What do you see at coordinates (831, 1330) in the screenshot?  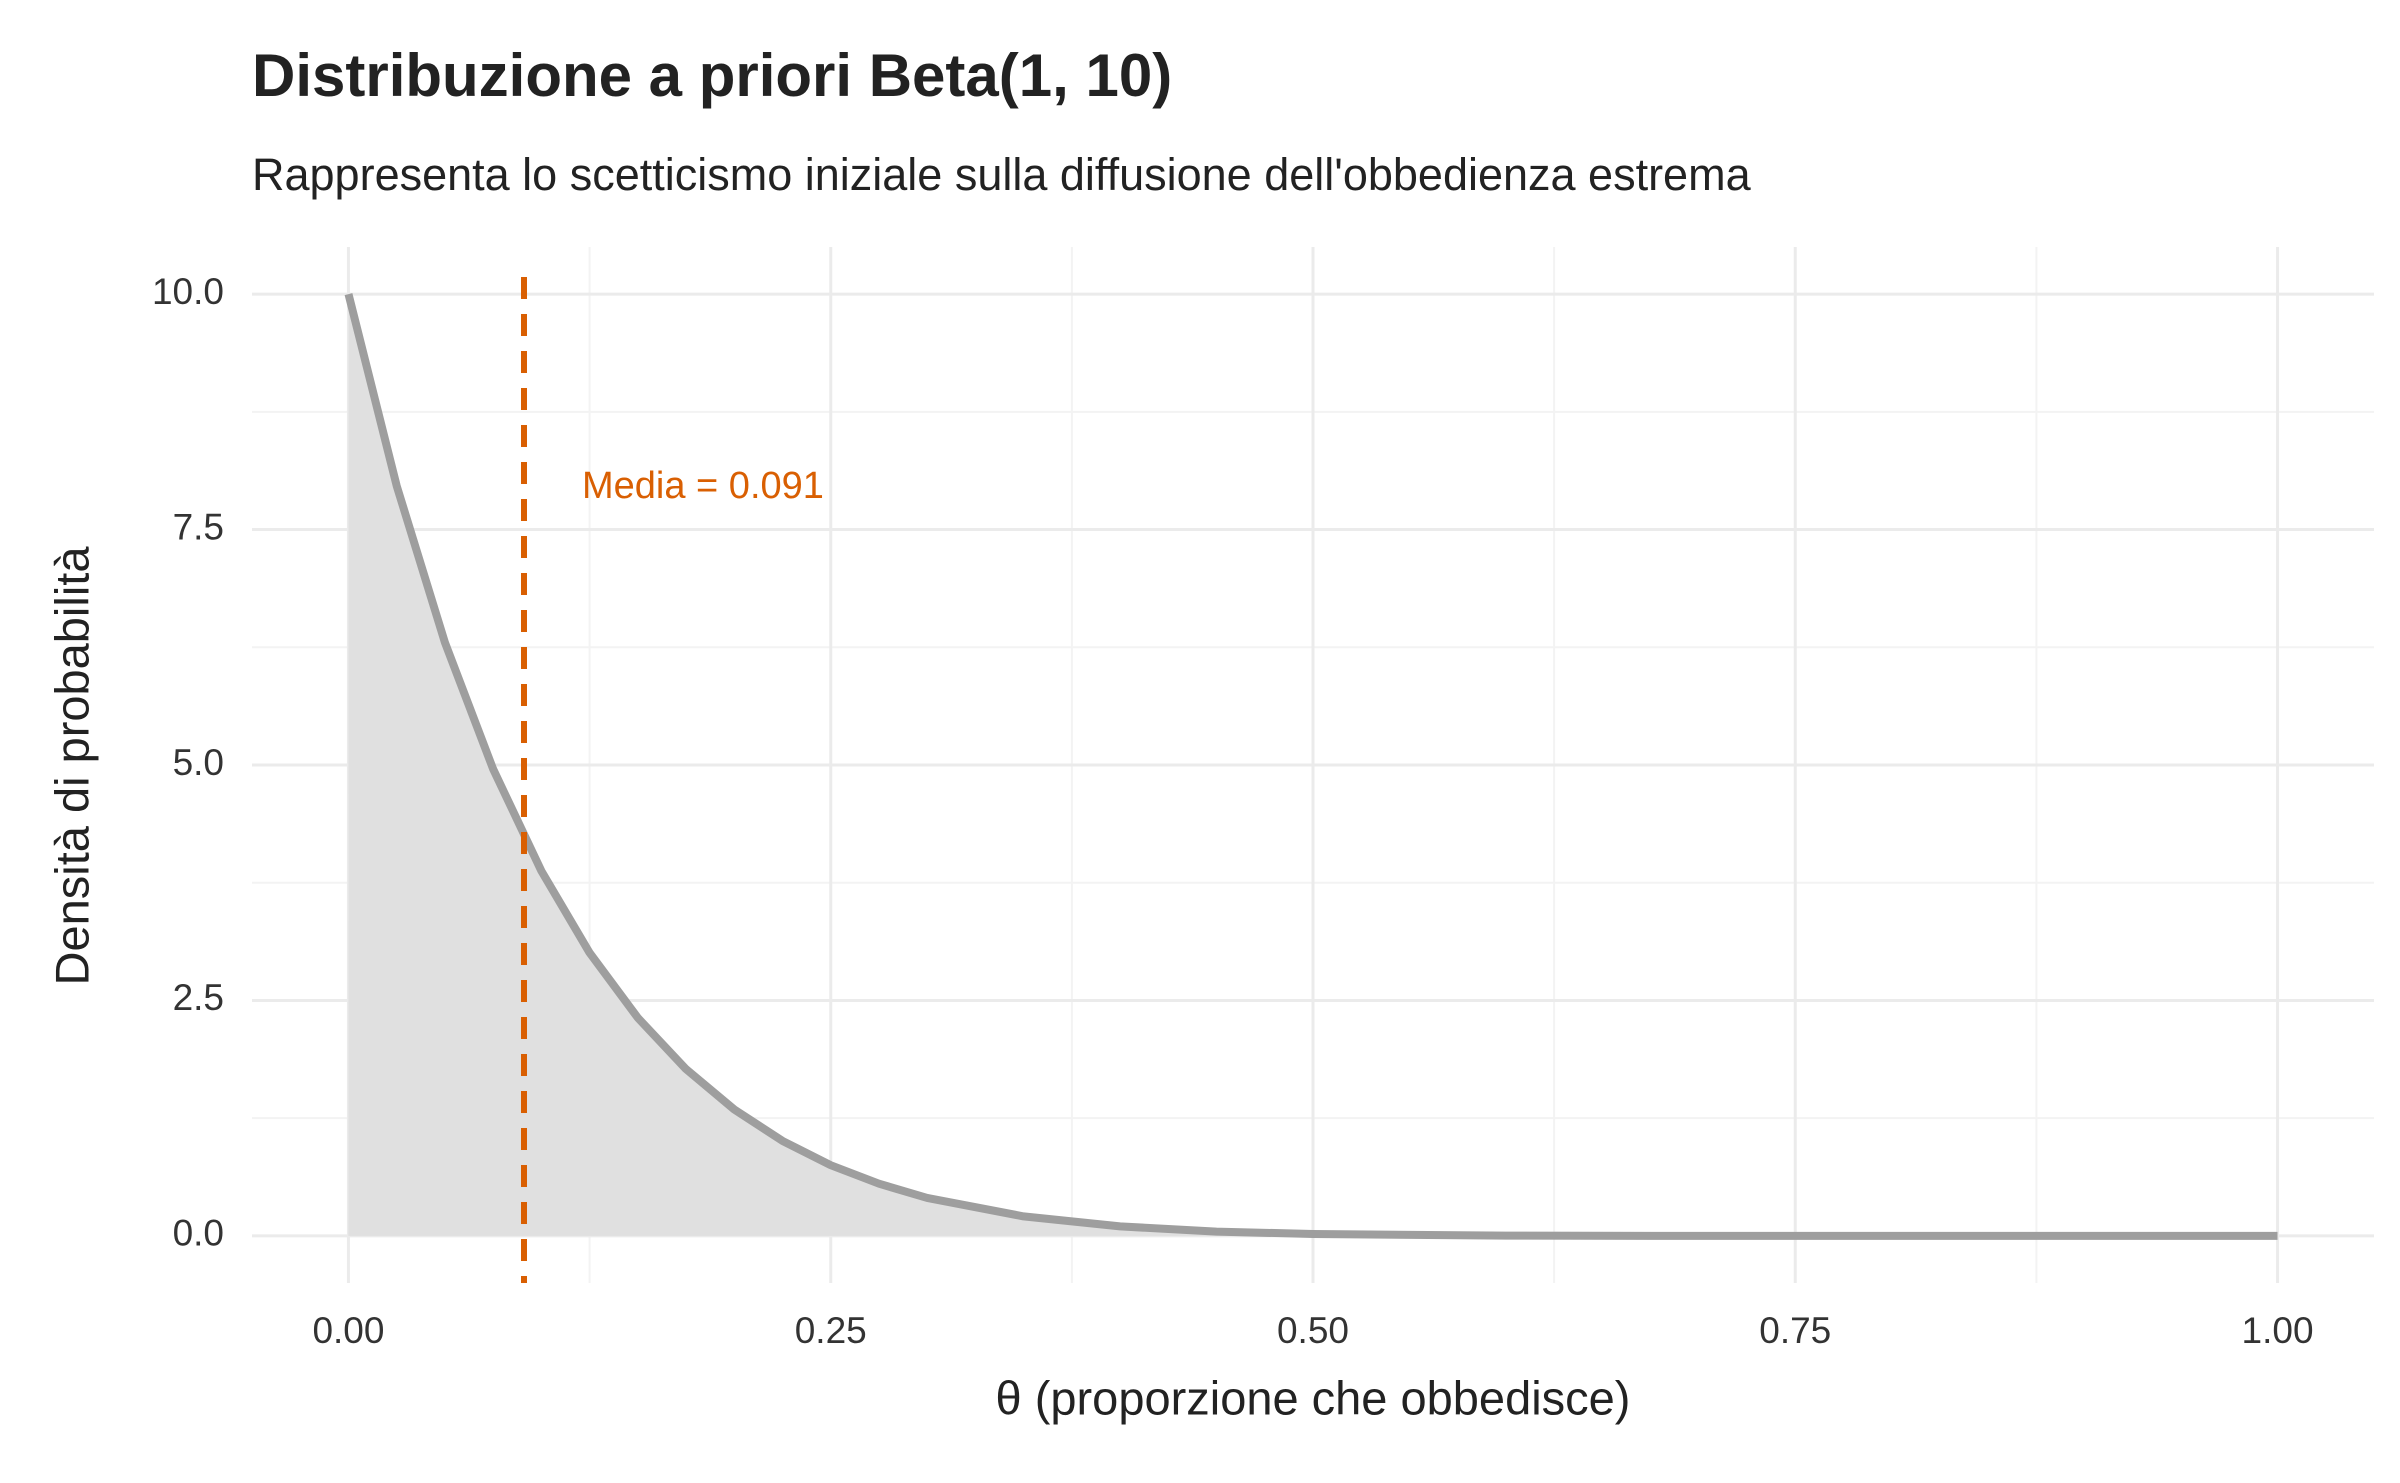 I see `x-tick-label: 0.25` at bounding box center [831, 1330].